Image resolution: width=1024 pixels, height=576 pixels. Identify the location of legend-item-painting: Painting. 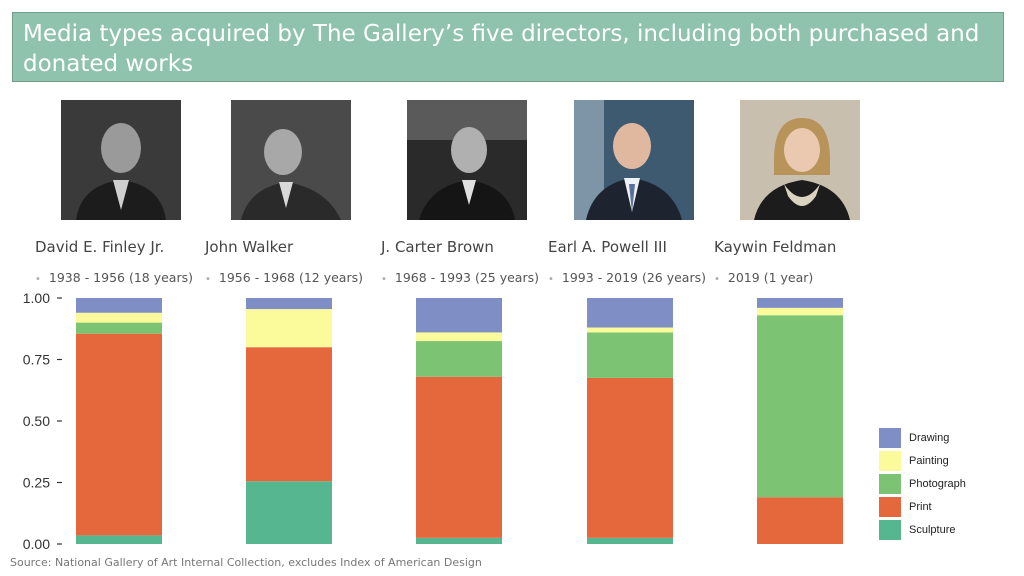
(922, 460).